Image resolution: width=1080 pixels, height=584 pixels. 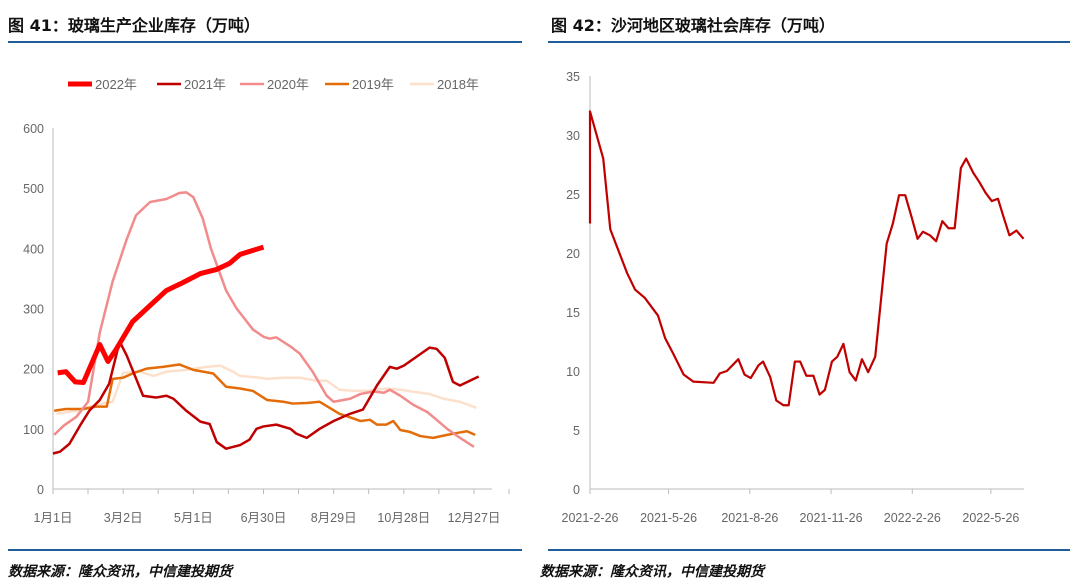 I want to click on right-title-rule, so click(x=809, y=42).